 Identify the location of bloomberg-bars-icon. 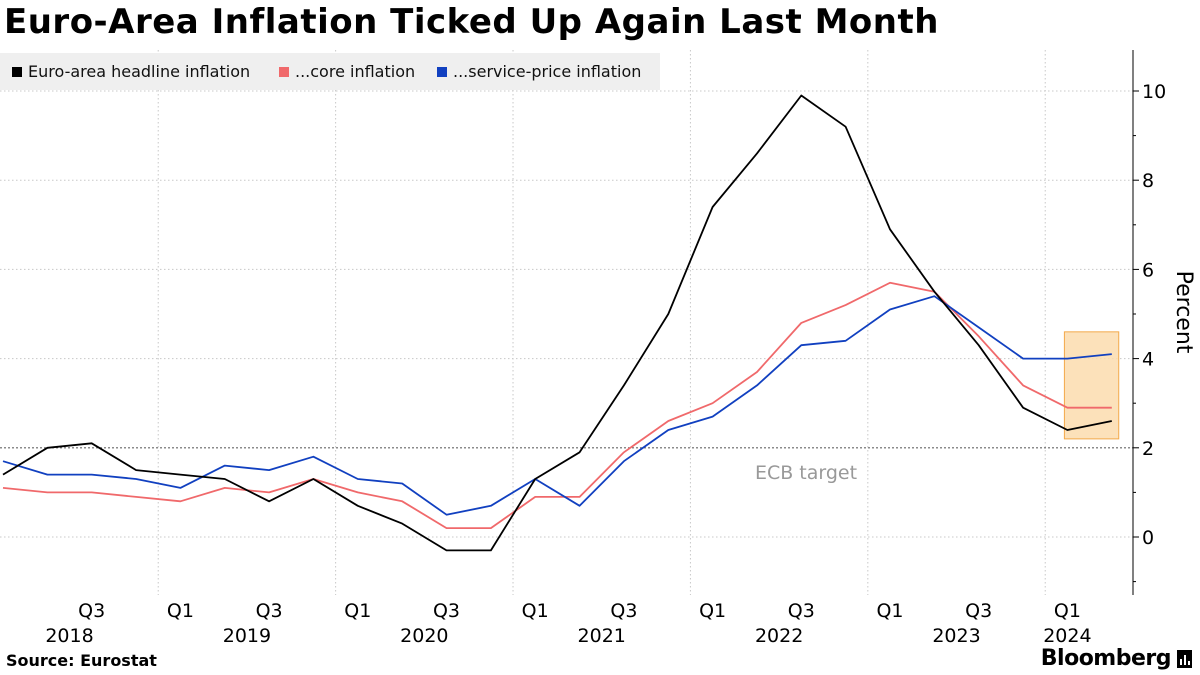
(1184, 658).